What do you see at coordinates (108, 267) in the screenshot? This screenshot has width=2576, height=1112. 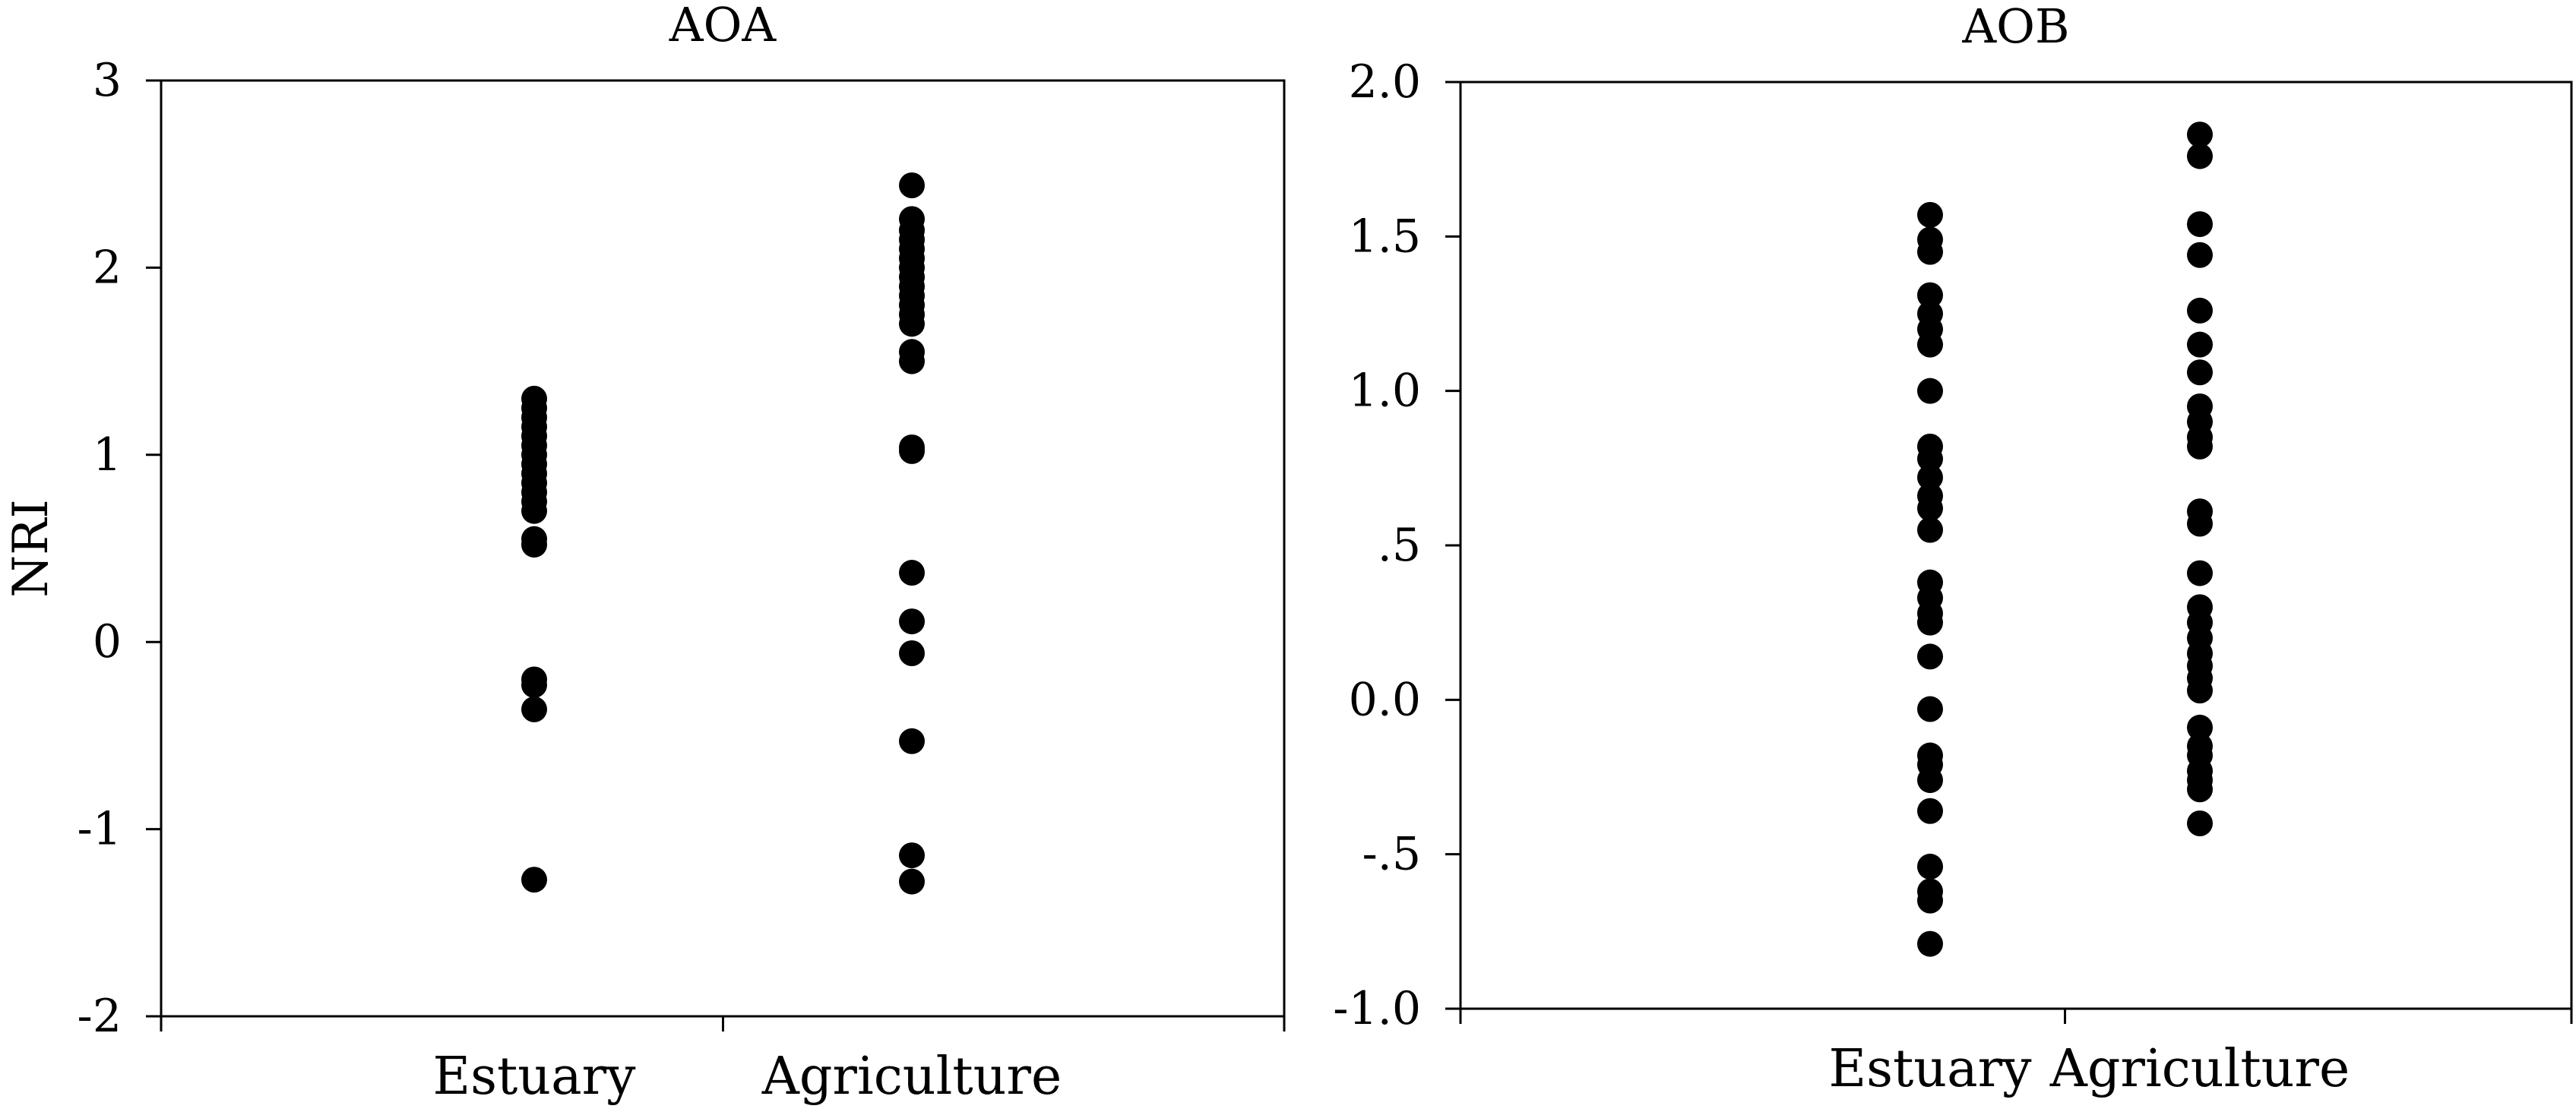 I see `y-tick-label: 2` at bounding box center [108, 267].